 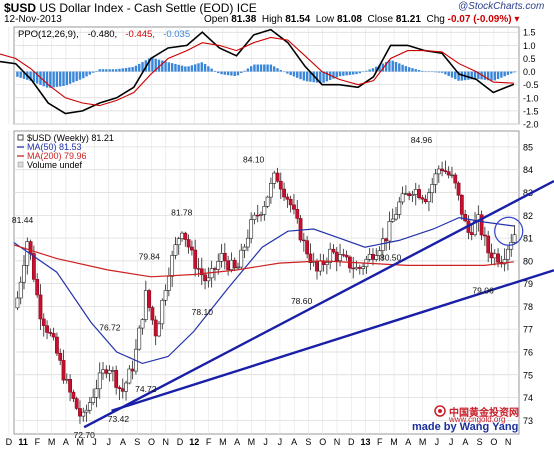 I want to click on ppo-ytick-label: 0.5, so click(x=529, y=59).